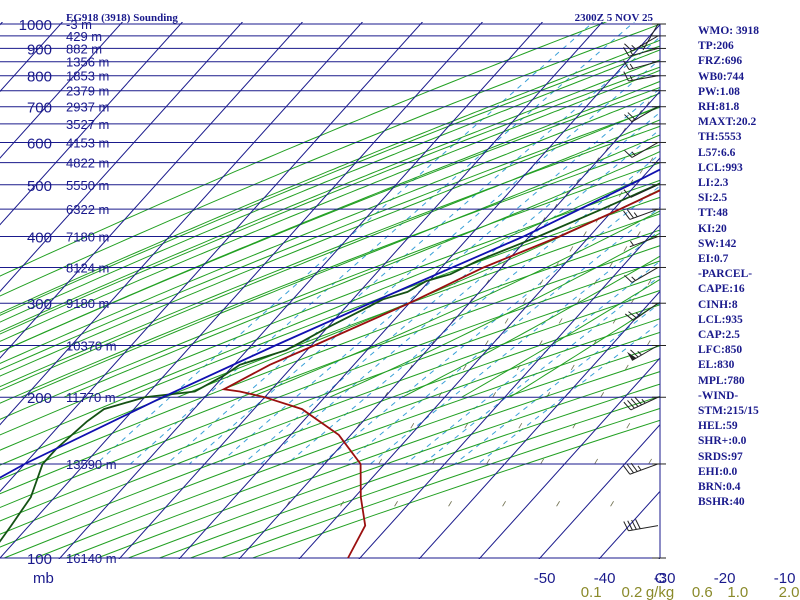 This screenshot has width=800, height=600. Describe the element at coordinates (84, 48) in the screenshot. I see `height-label: 882 m` at that location.